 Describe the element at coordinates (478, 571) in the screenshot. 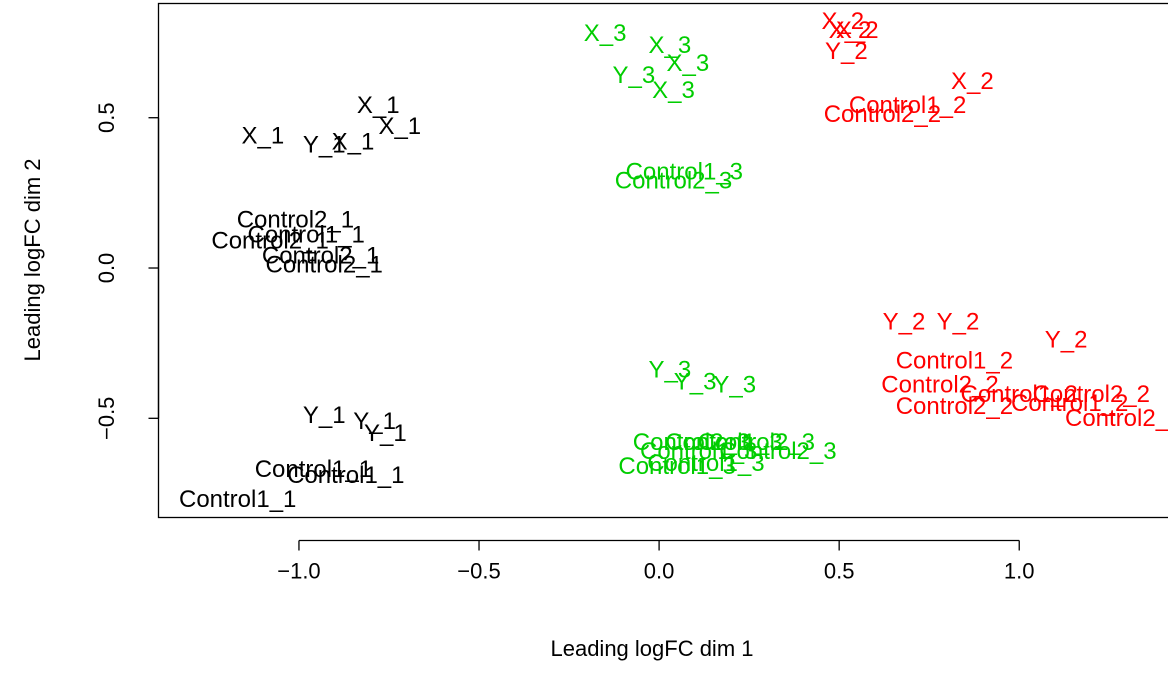

I see `x-tick-label: −0.5` at that location.